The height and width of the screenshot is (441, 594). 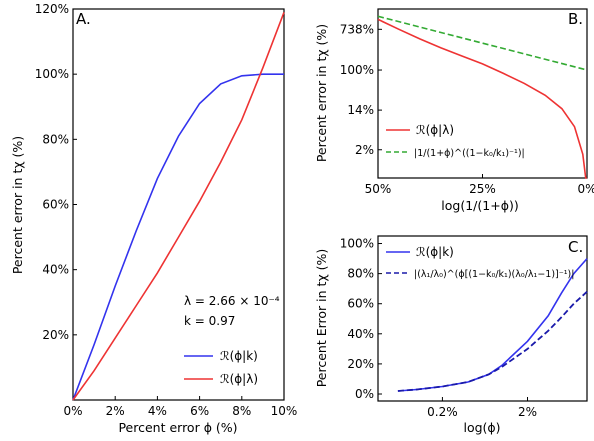 I want to click on panel-a-y-axis-label: Percent error in tχ (%), so click(x=17, y=205).